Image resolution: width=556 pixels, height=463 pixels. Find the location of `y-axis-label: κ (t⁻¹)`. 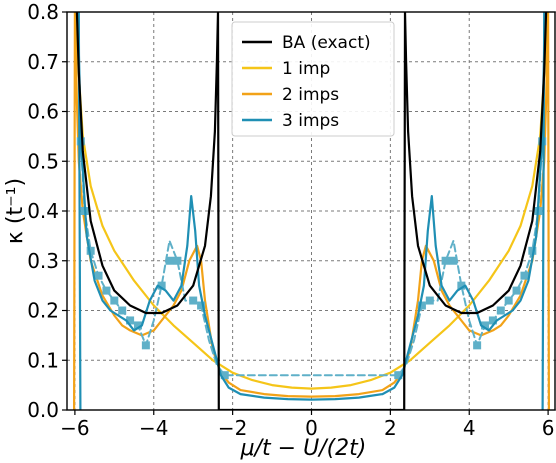

y-axis-label: κ (t⁻¹) is located at coordinates (15, 211).